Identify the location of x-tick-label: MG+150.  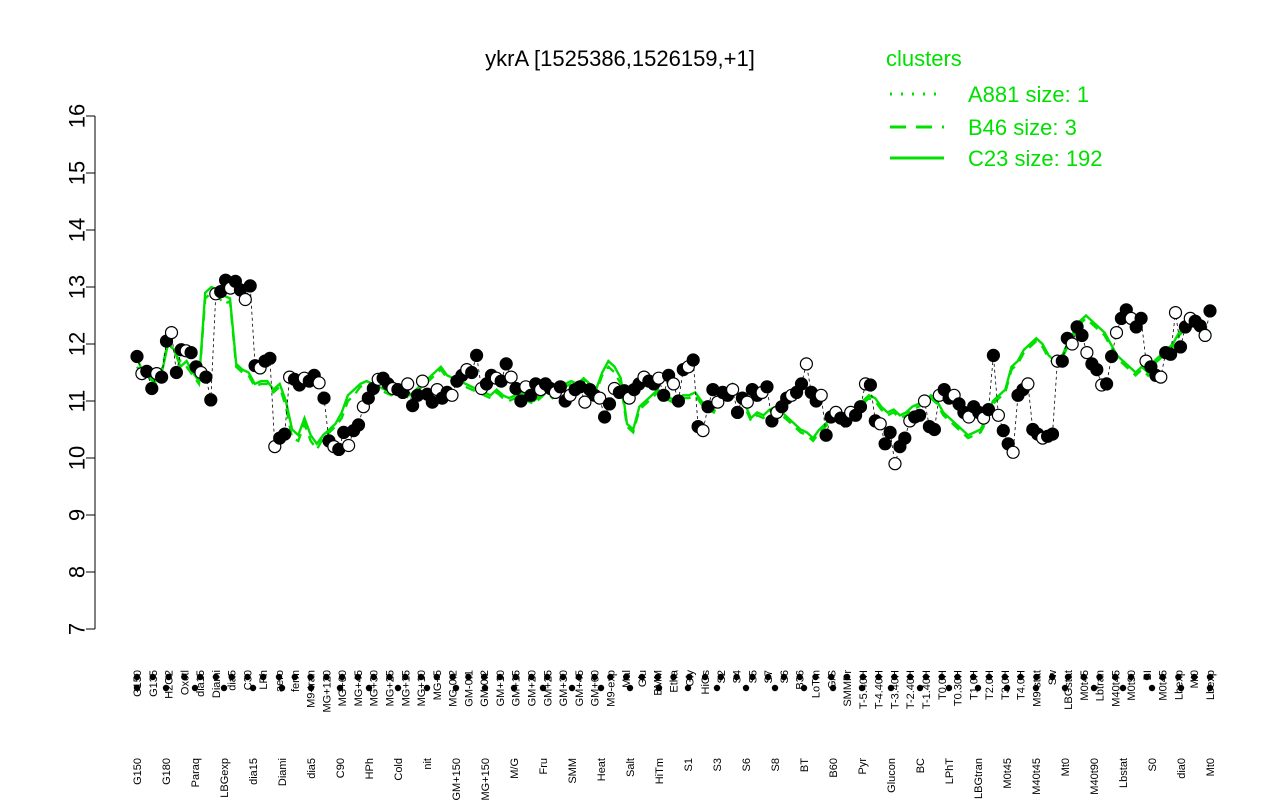
(486, 779).